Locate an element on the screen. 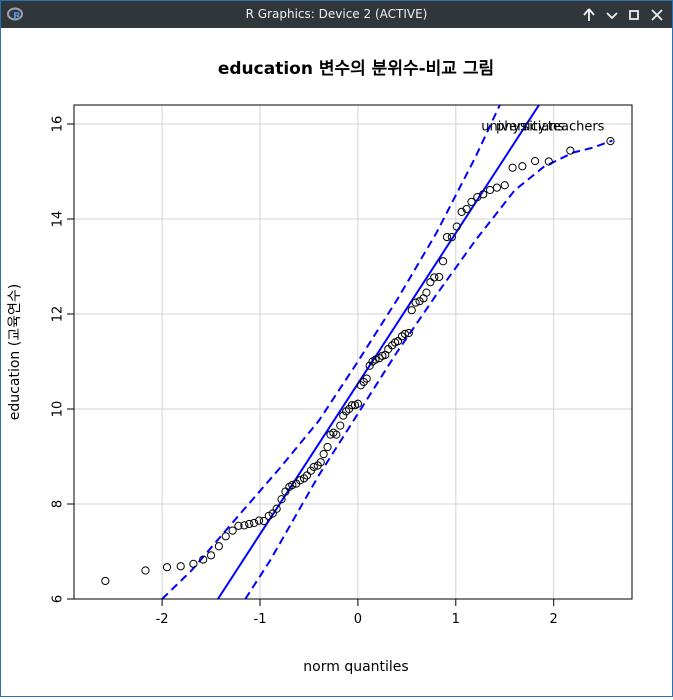  x-axis: -2 -1 0 1 2 is located at coordinates (357, 613).